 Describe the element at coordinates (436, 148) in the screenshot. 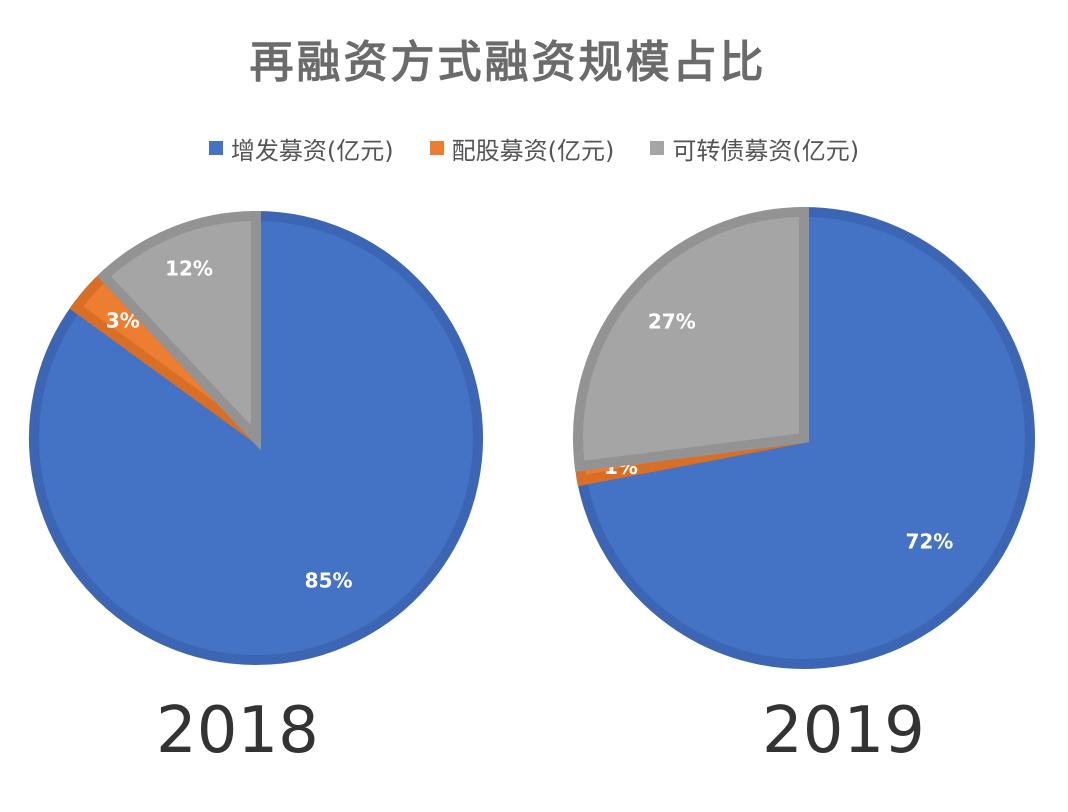

I see `legend-swatch-rights-issue` at that location.